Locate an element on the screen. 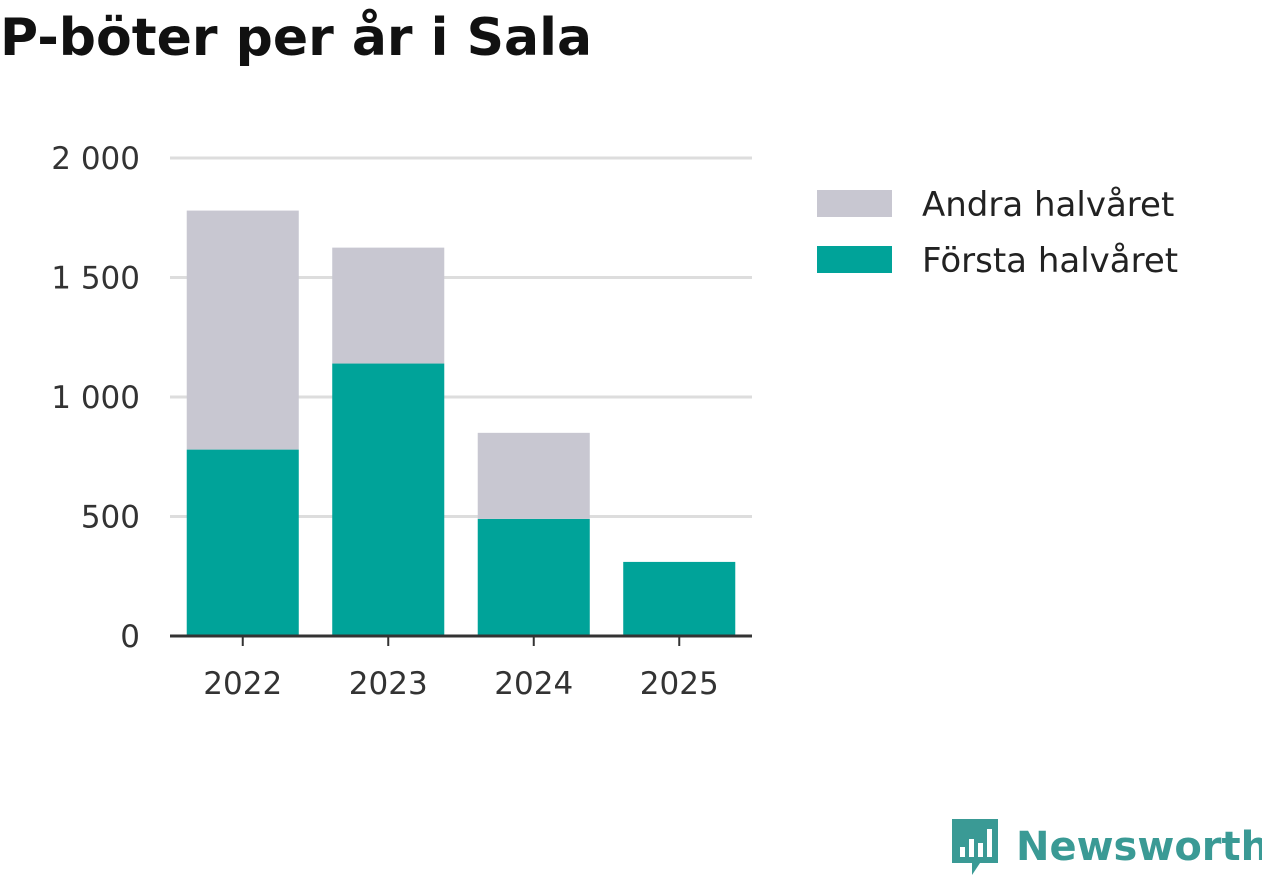 This screenshot has height=879, width=1262. legend-swatch-andra is located at coordinates (854, 203).